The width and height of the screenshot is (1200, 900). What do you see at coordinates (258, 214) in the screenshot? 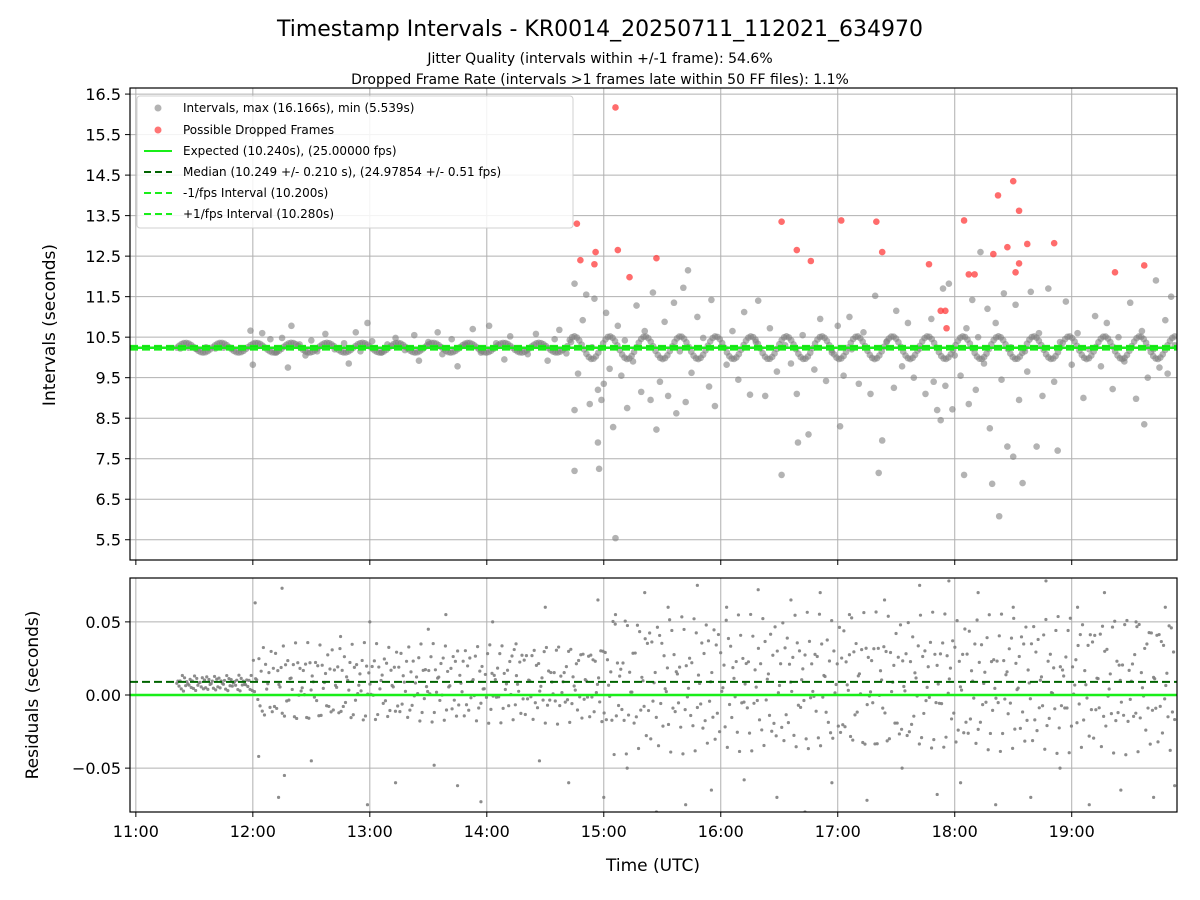
I see `legend-label-plus-fps: +1/fps Interval (10.280s)` at bounding box center [258, 214].